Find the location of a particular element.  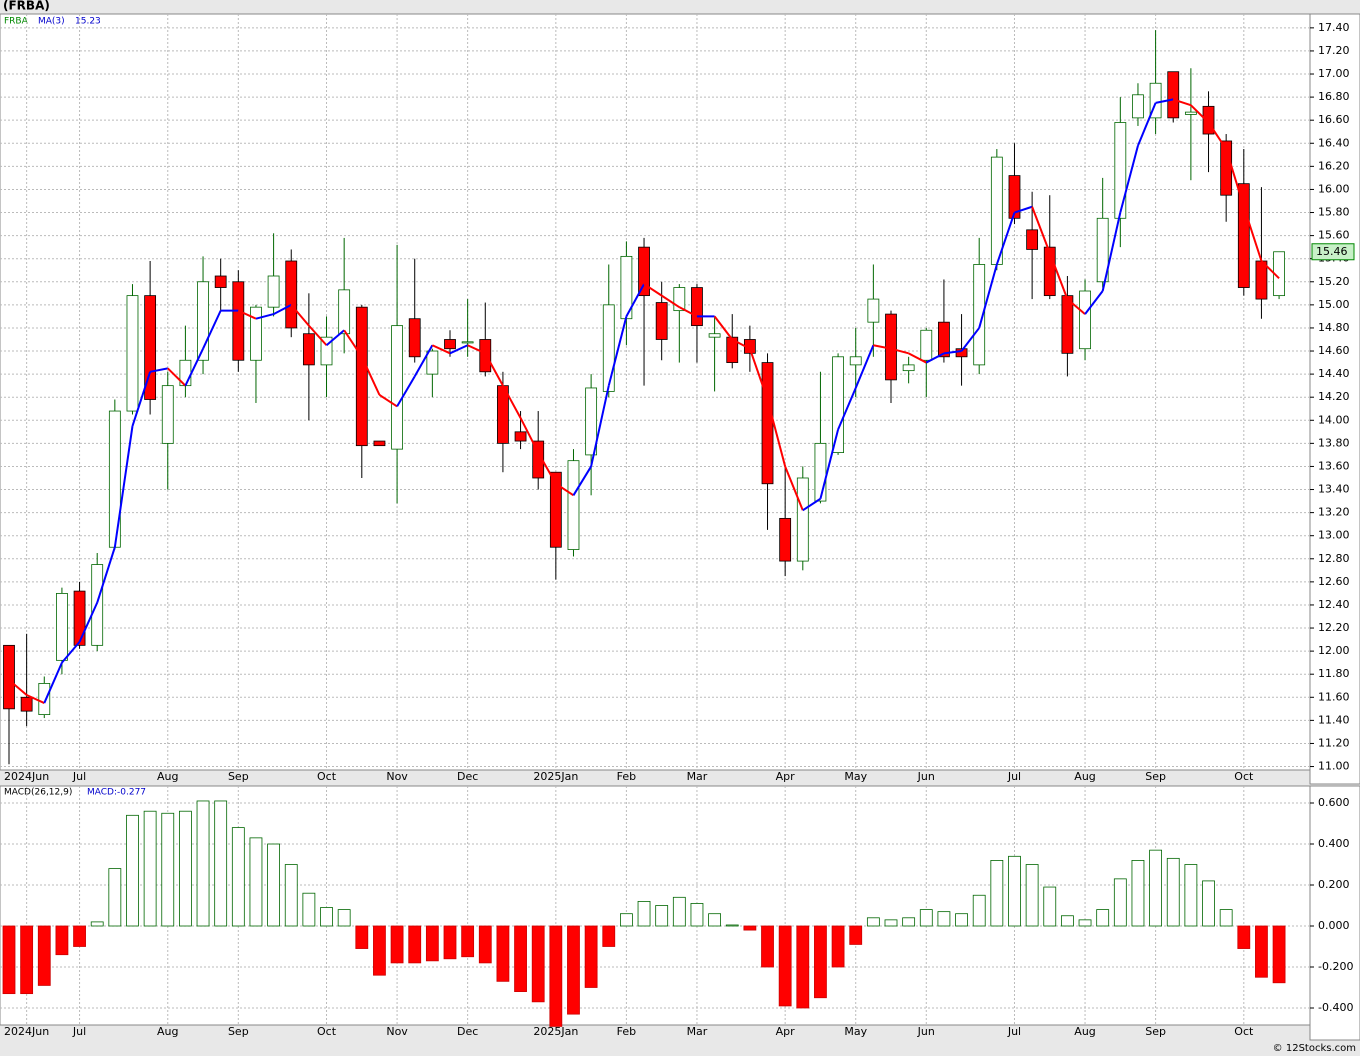

x-tick-label: Apr is located at coordinates (786, 776).